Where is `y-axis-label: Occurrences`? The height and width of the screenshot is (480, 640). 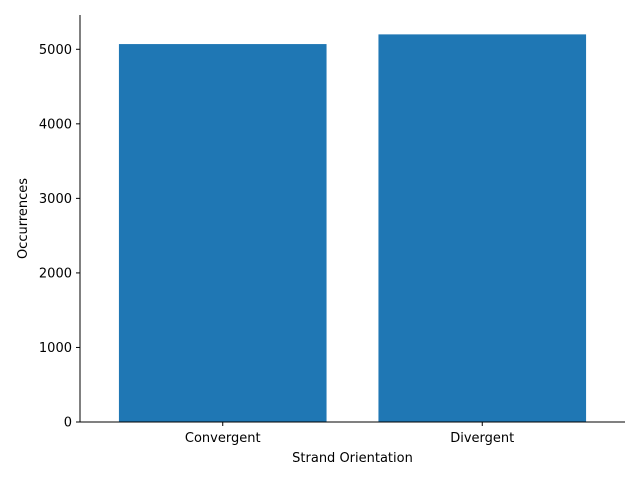 y-axis-label: Occurrences is located at coordinates (23, 218).